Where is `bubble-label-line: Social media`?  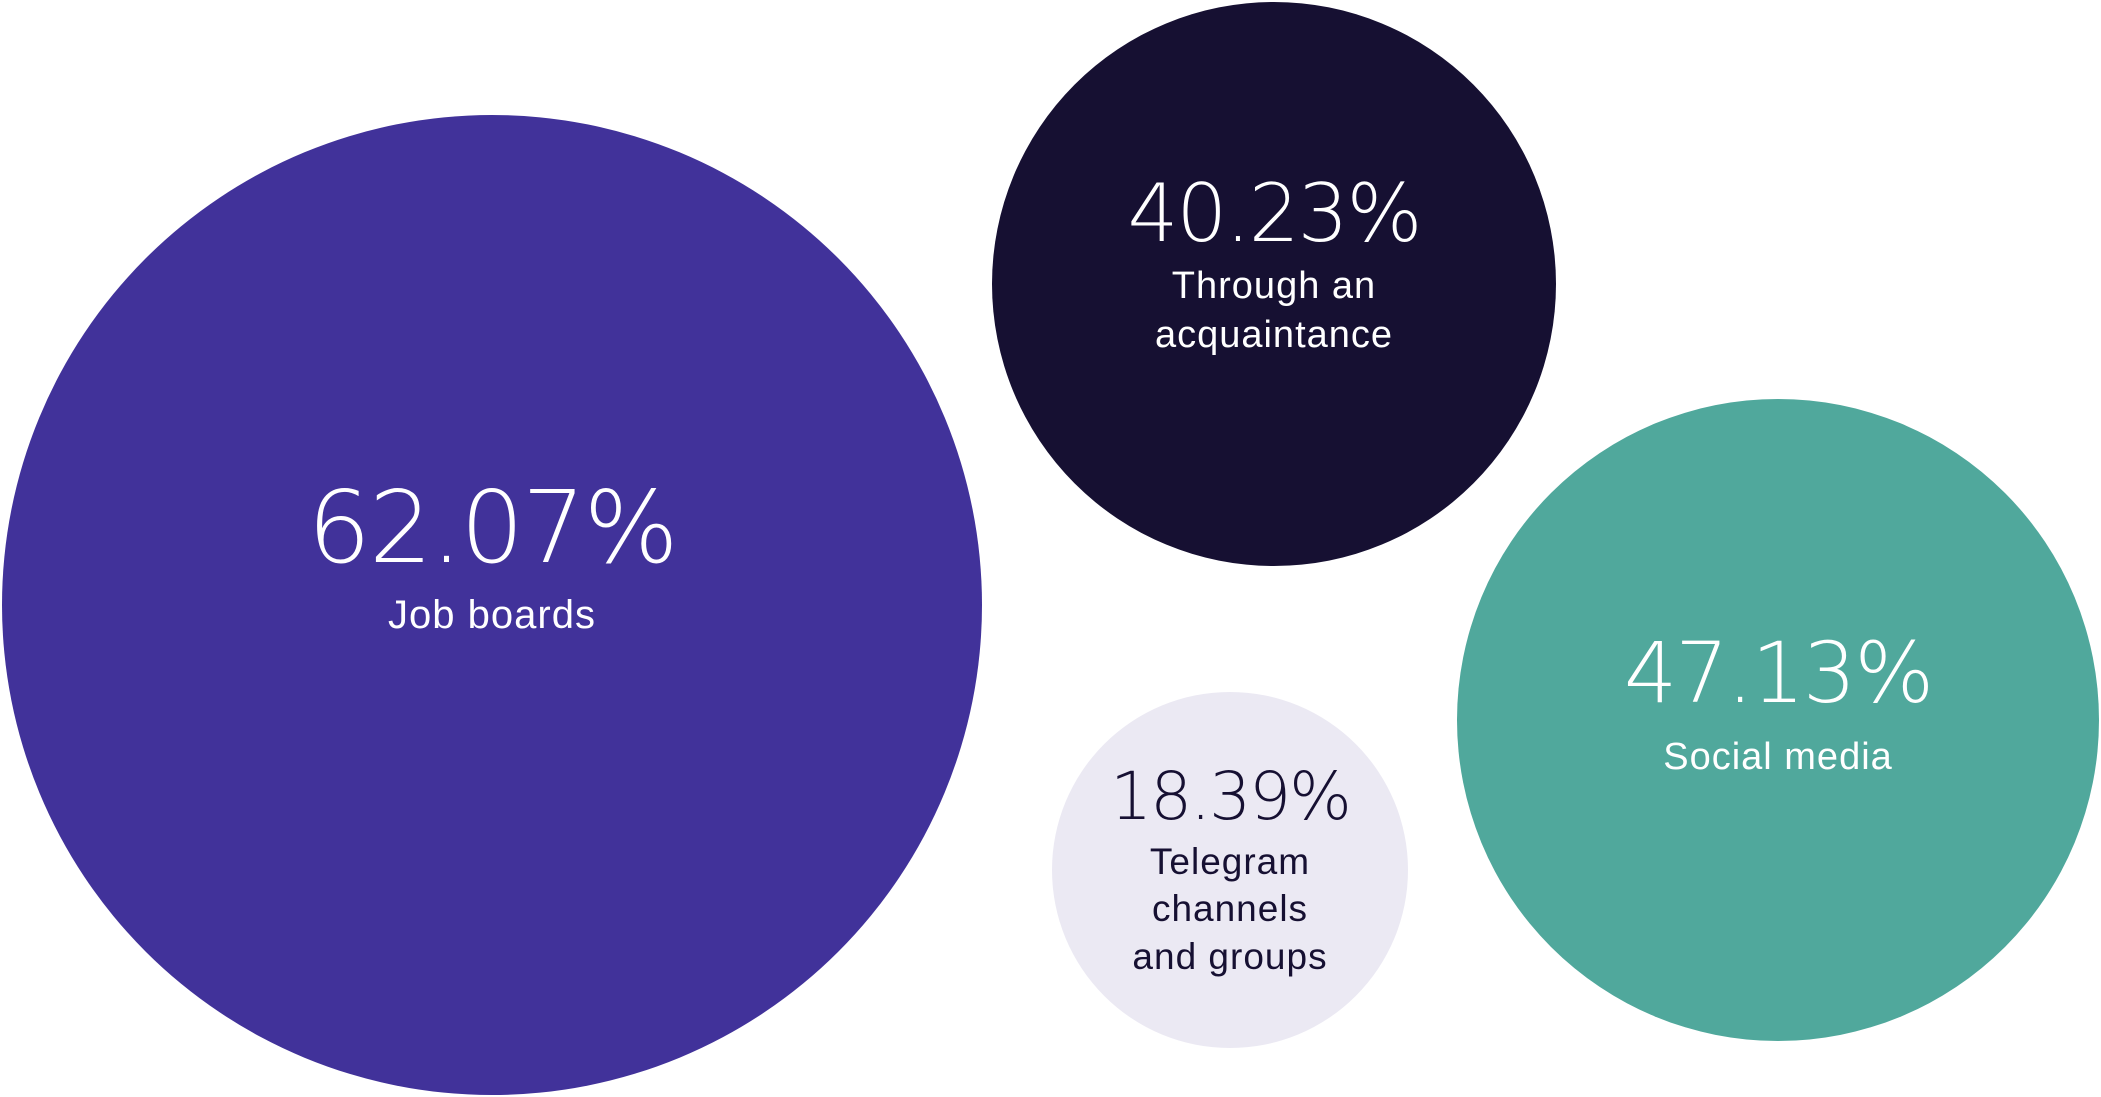 bubble-label-line: Social media is located at coordinates (1778, 756).